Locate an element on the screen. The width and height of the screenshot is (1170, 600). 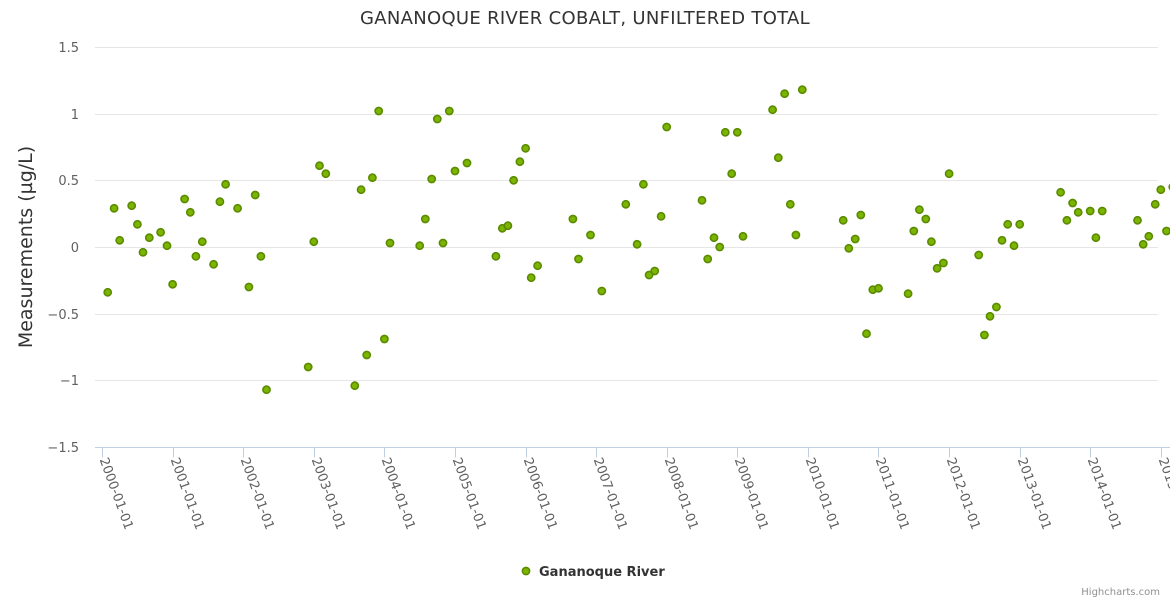
credits-link: Highcharts.com is located at coordinates (1120, 592).